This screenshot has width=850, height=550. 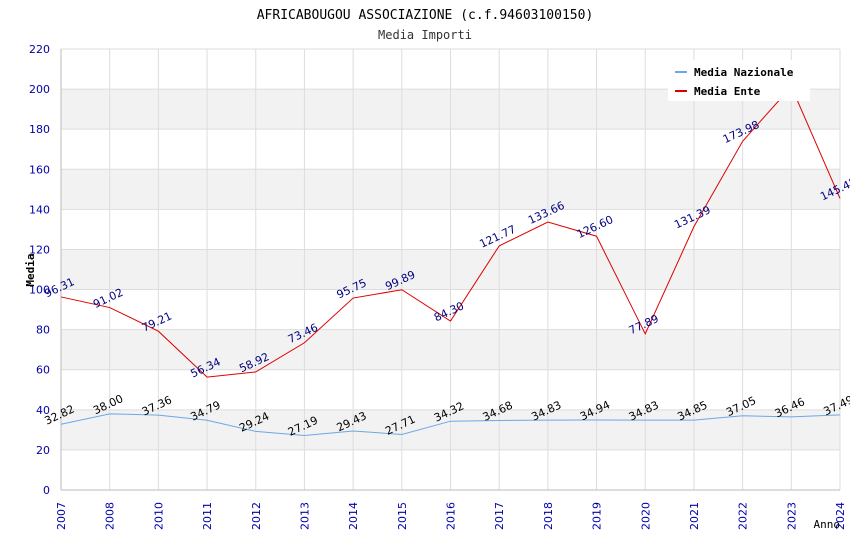 I want to click on data-label: 126.60, so click(x=595, y=227).